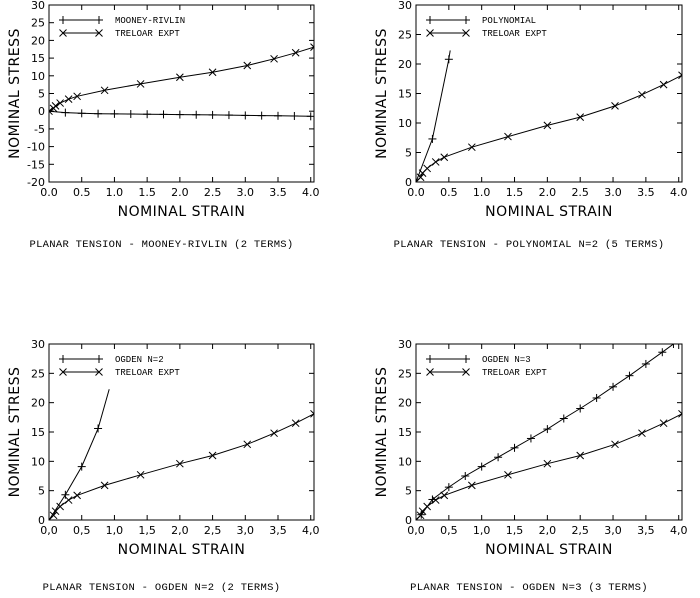 Image resolution: width=700 pixels, height=598 pixels. What do you see at coordinates (162, 588) in the screenshot?
I see `chart-title: PLANAR TENSION - OGDEN N=2 (2 TERMS)` at bounding box center [162, 588].